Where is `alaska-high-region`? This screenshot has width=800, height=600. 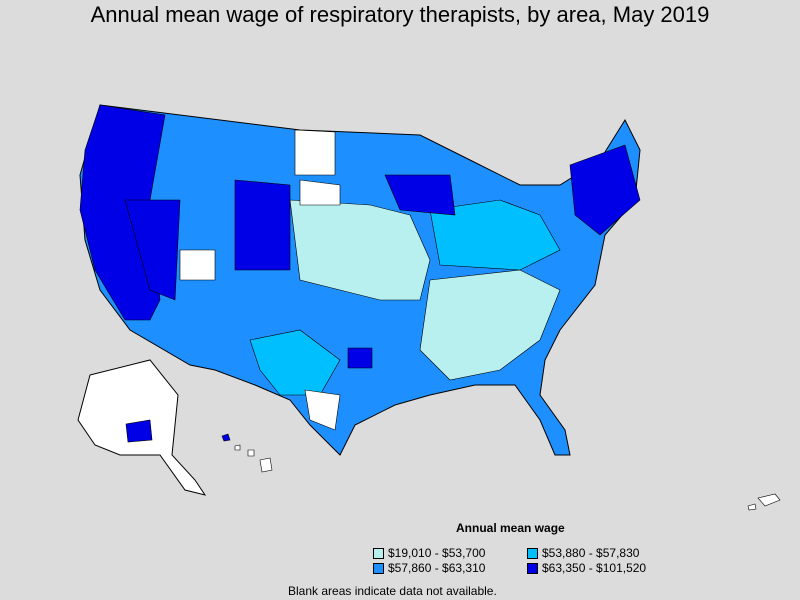
alaska-high-region is located at coordinates (139, 431).